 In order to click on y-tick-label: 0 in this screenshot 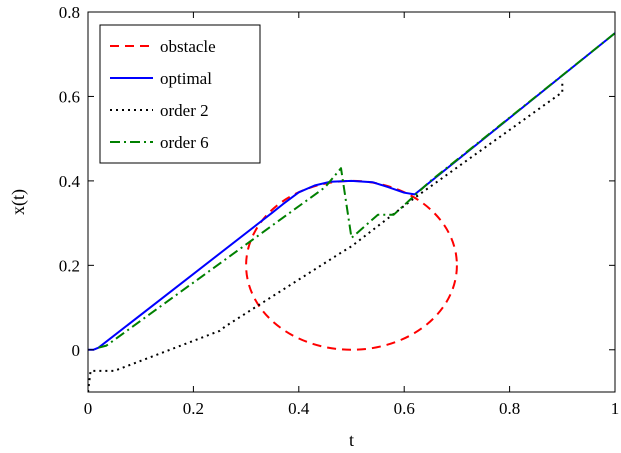, I will do `click(76, 350)`.